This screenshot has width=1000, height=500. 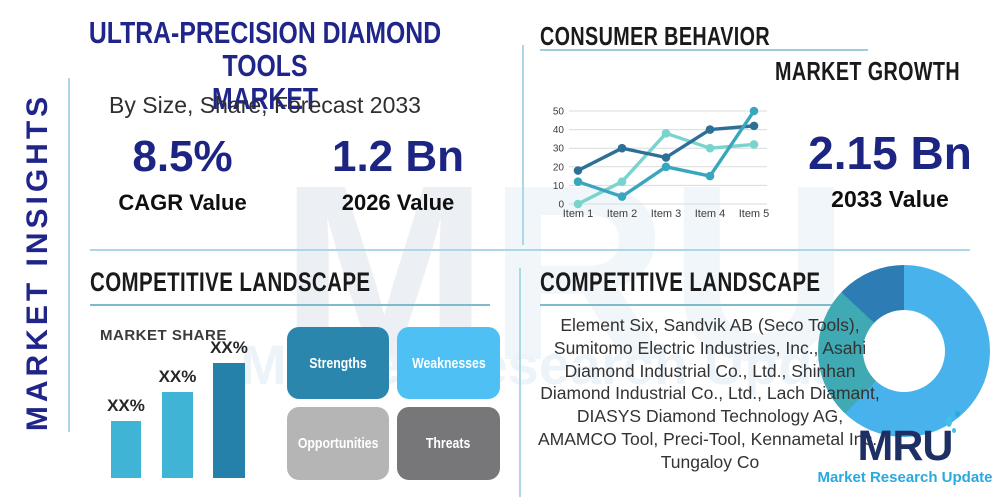 What do you see at coordinates (578, 214) in the screenshot?
I see `svg-text: Item 1` at bounding box center [578, 214].